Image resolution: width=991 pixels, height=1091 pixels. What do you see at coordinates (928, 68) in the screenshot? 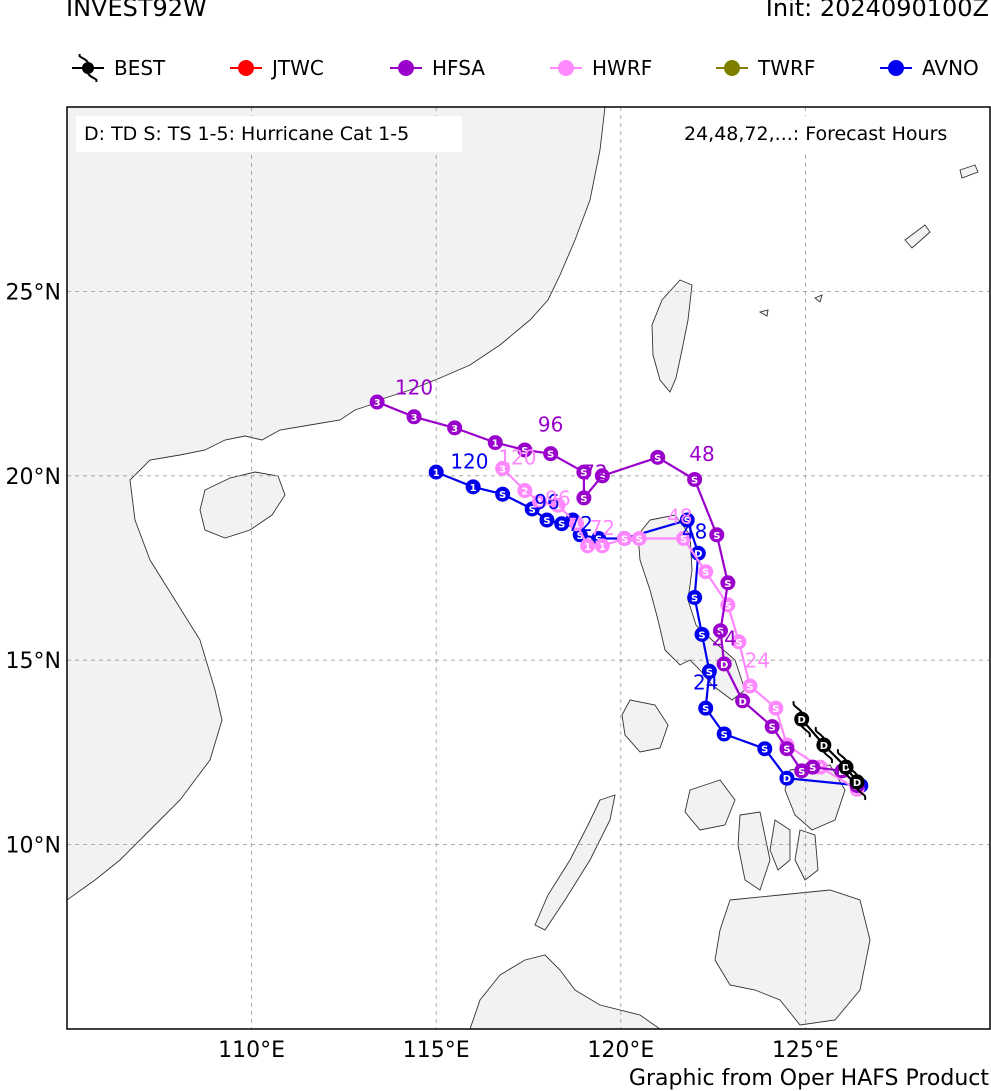
I see `legend-item-avno: AVNO` at bounding box center [928, 68].